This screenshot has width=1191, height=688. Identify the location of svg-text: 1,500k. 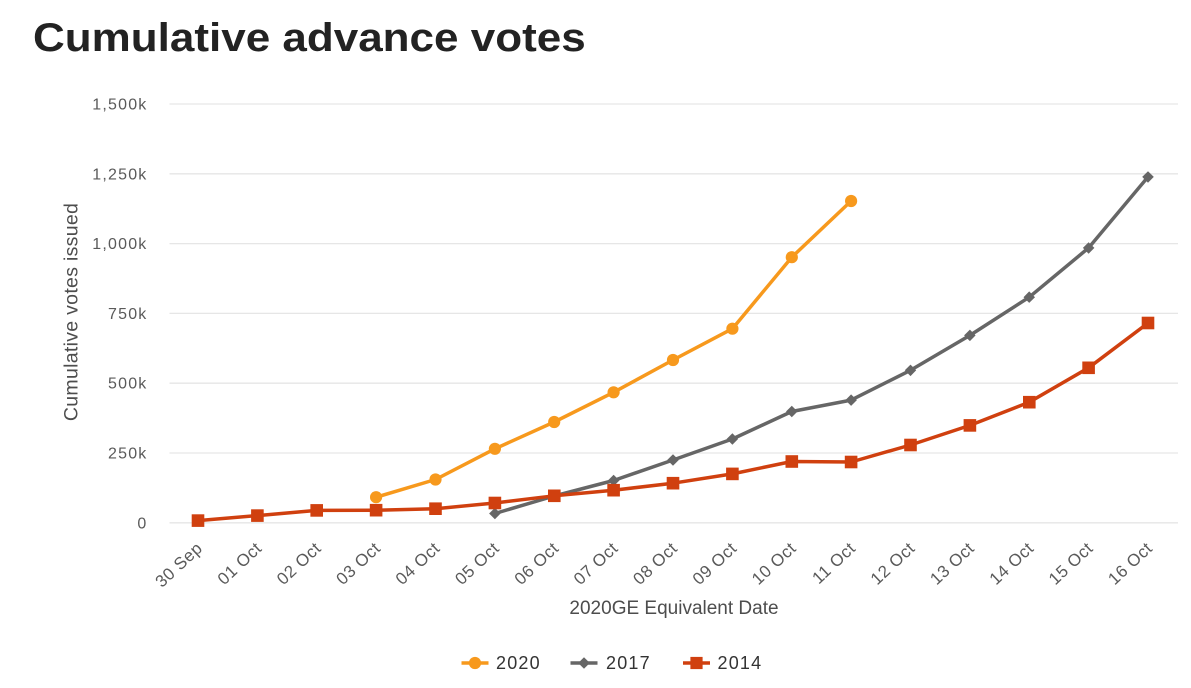
(119, 105).